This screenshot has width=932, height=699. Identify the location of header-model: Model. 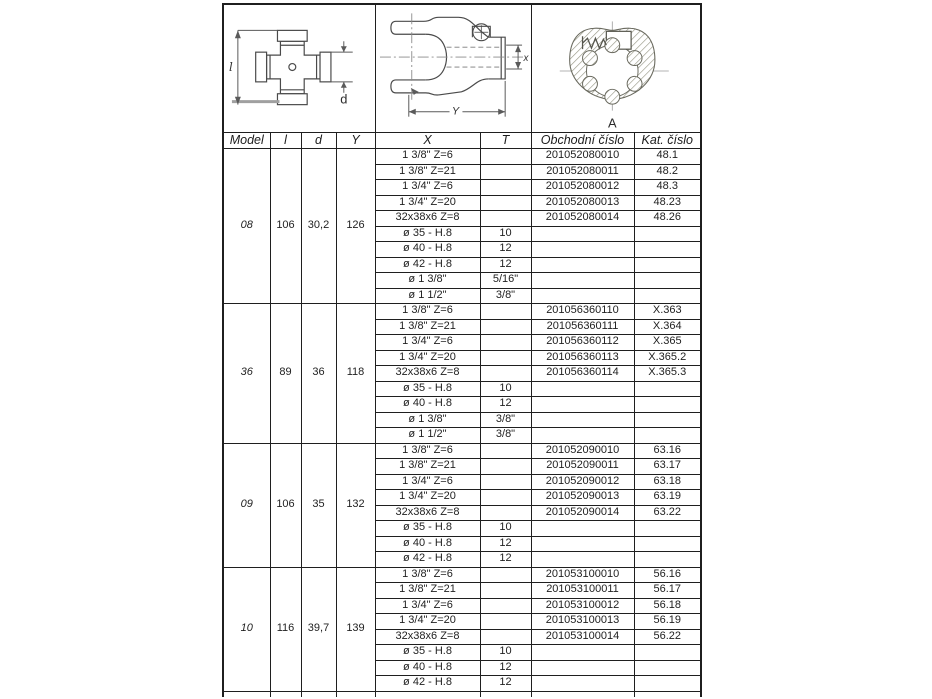
(246, 140).